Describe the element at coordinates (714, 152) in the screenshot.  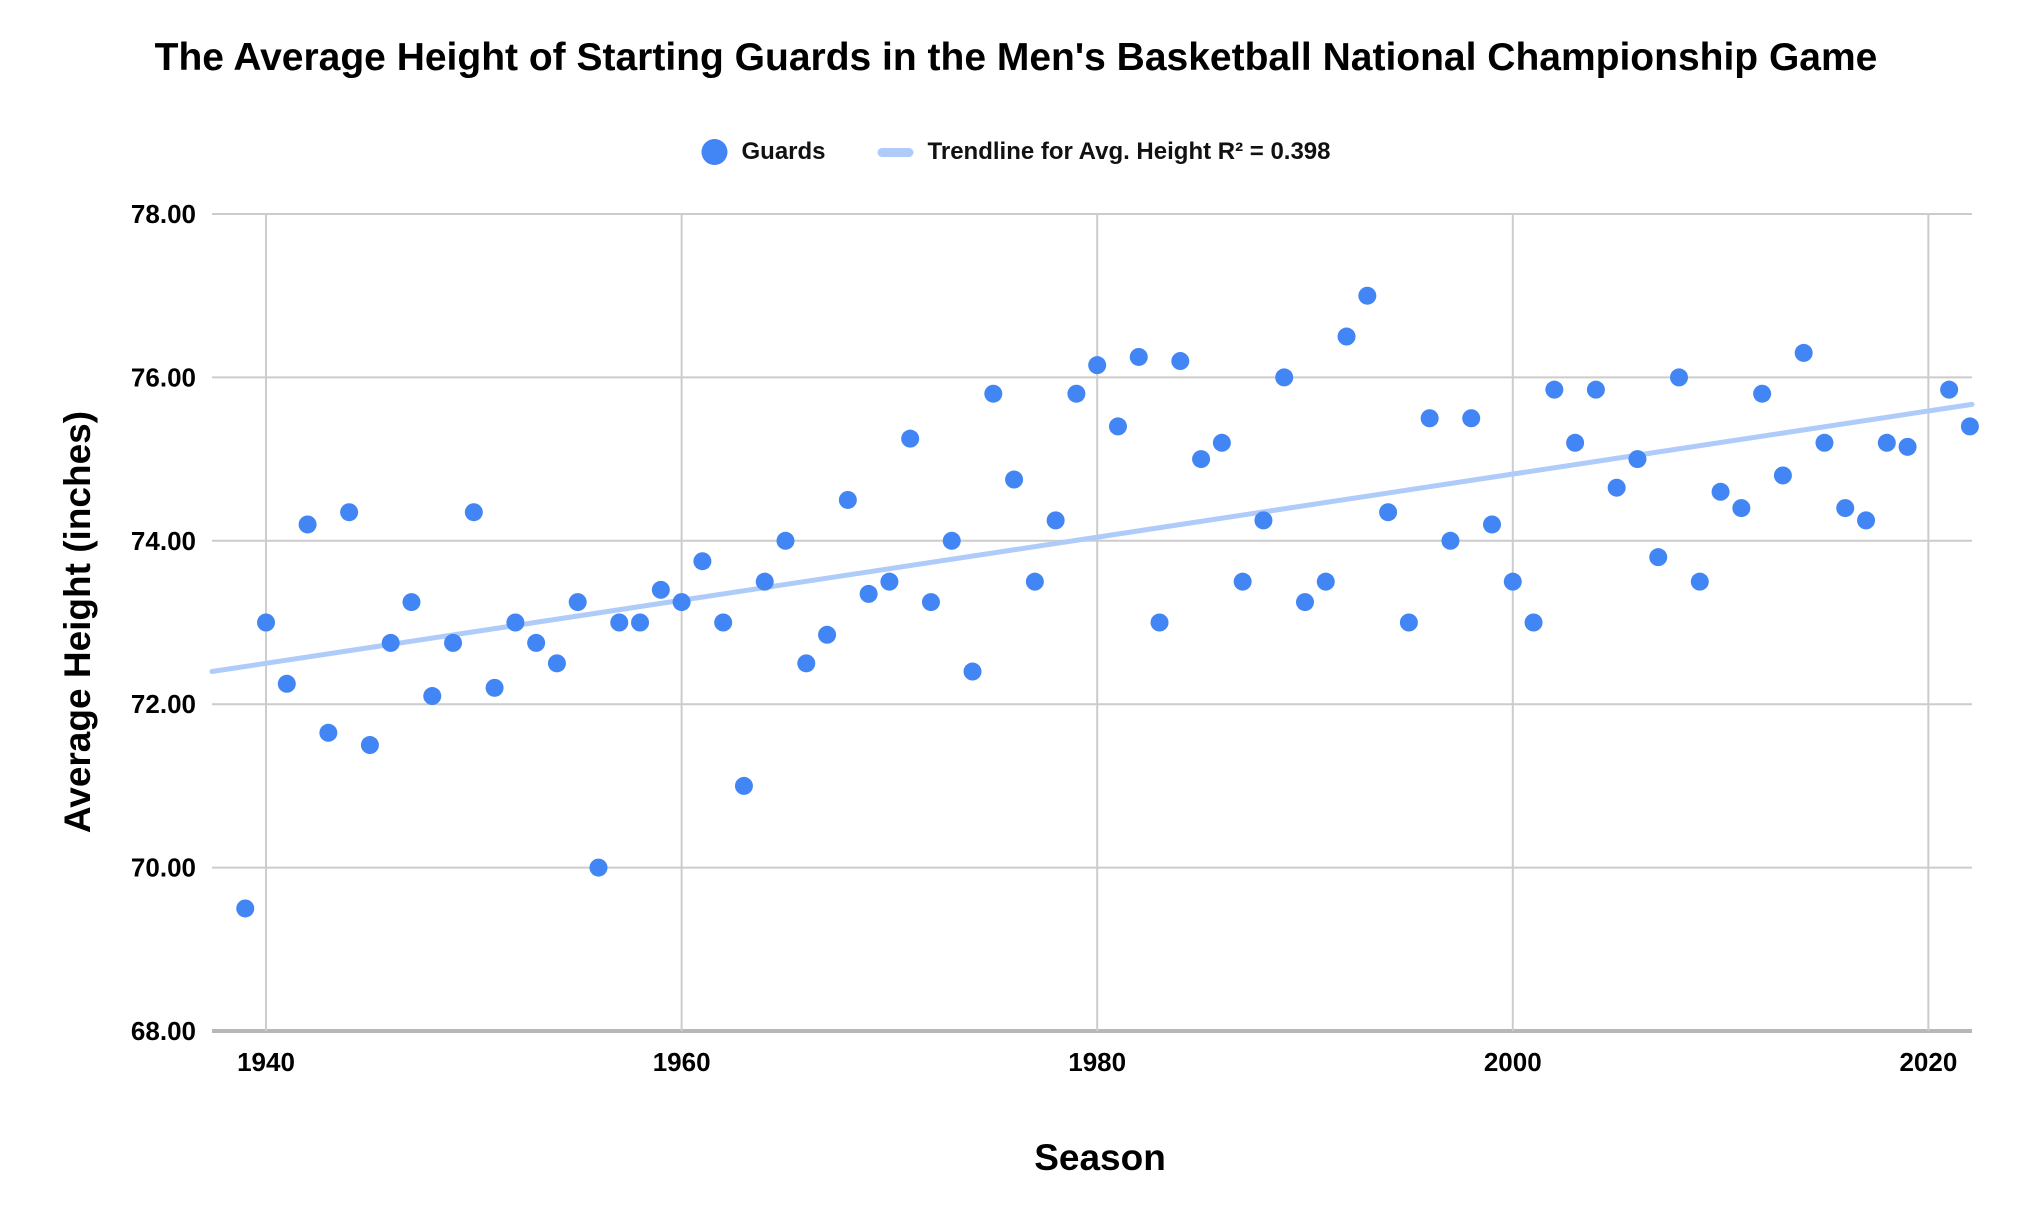
I see `guards-dot-icon` at that location.